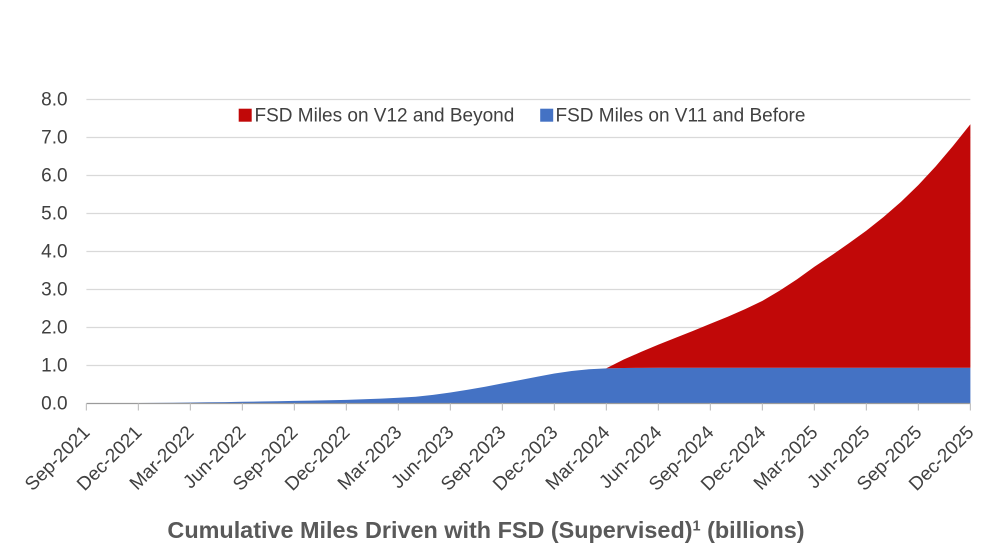 This screenshot has height=557, width=1000. I want to click on svg-text: 3.0, so click(54, 289).